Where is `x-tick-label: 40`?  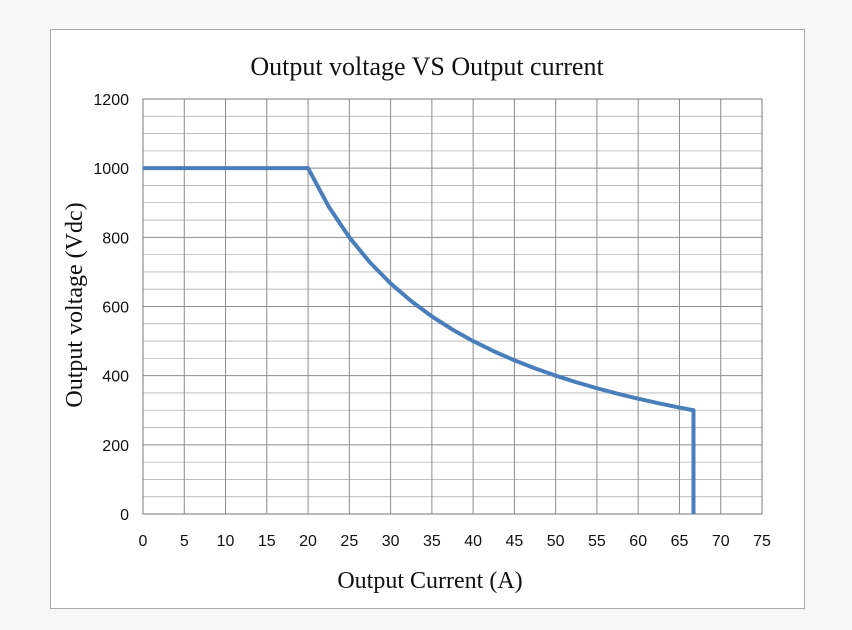 x-tick-label: 40 is located at coordinates (473, 541).